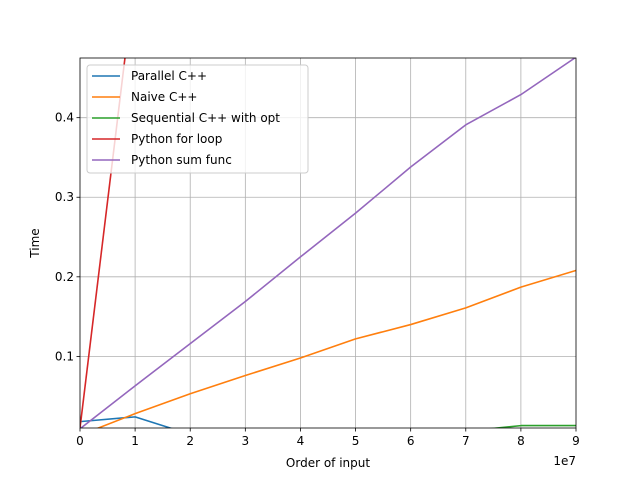 The height and width of the screenshot is (480, 640). Describe the element at coordinates (411, 441) in the screenshot. I see `x-tick-label: 6` at that location.